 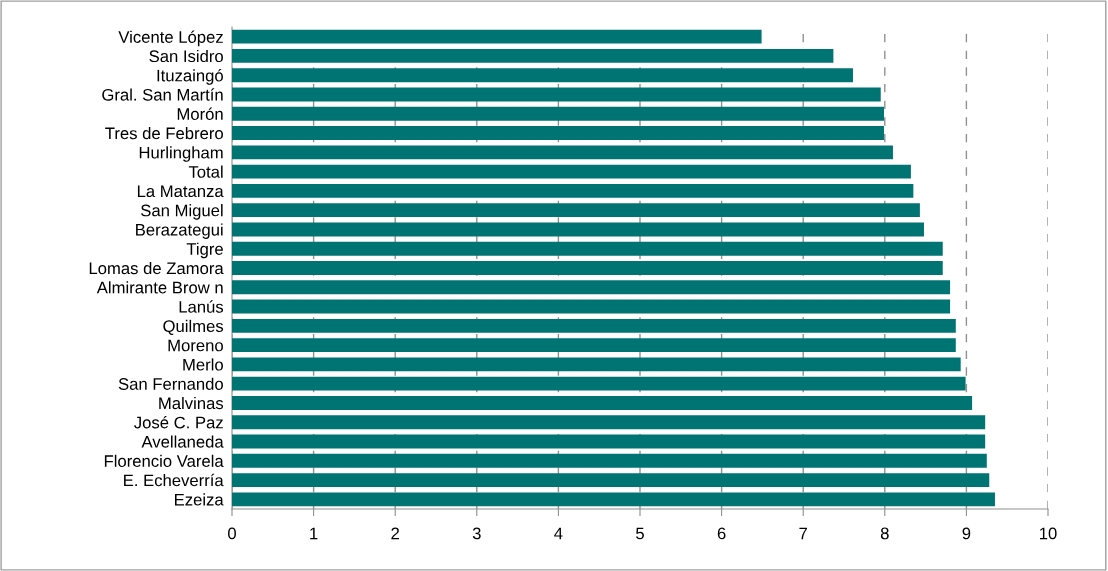 I want to click on x-tick-label: 3, so click(x=476, y=533).